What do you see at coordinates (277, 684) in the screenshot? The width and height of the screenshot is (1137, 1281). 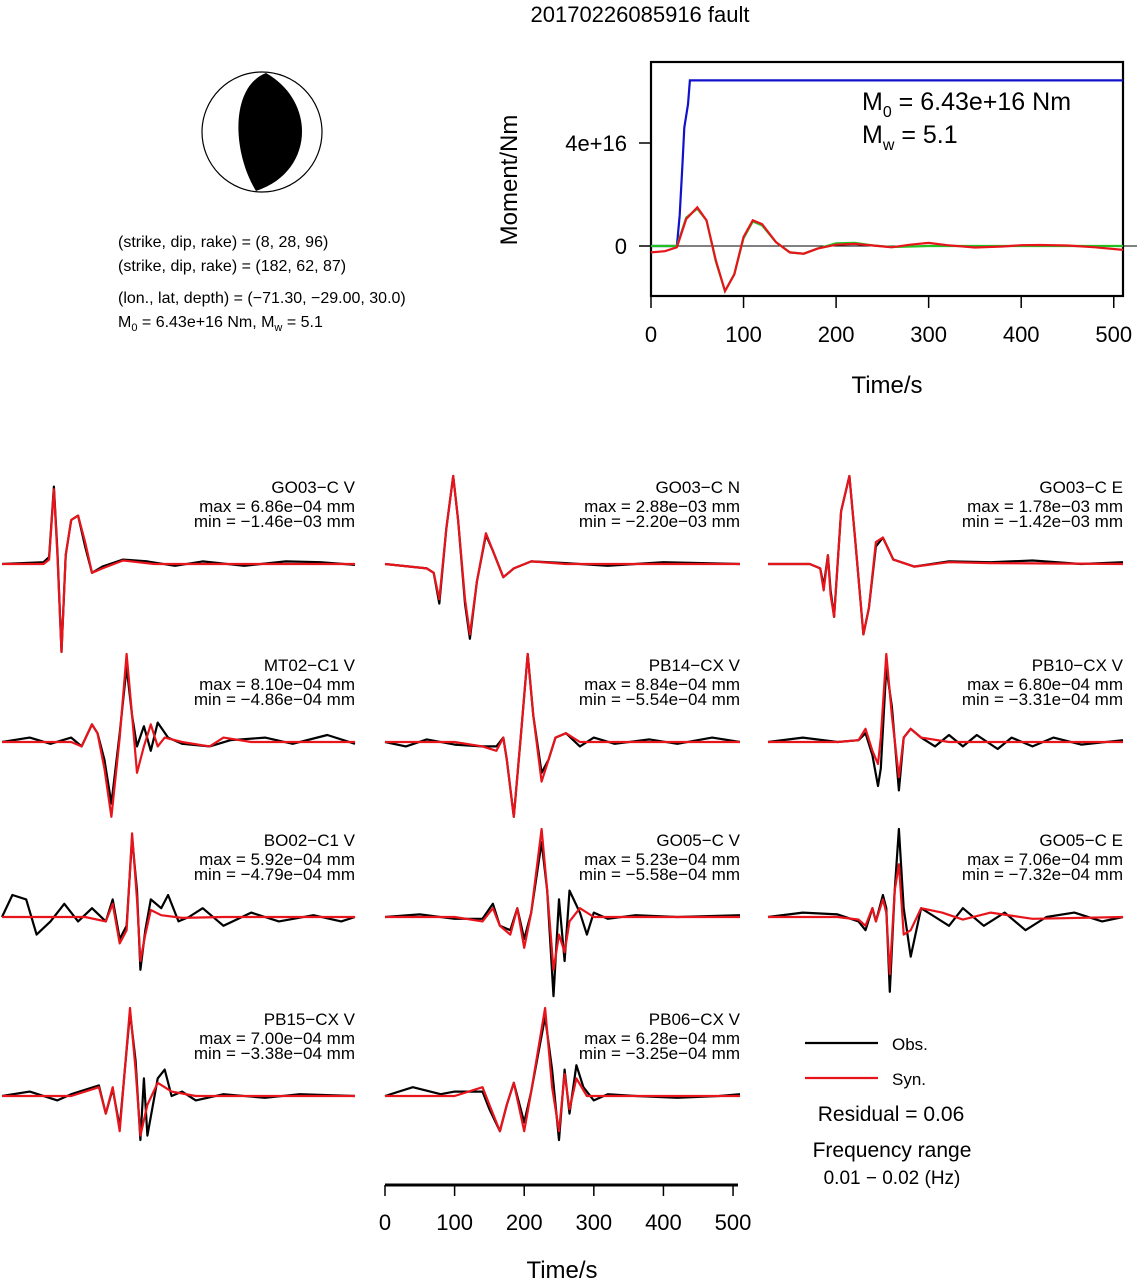 I see `station-max: max = 8.10e−04 mm` at bounding box center [277, 684].